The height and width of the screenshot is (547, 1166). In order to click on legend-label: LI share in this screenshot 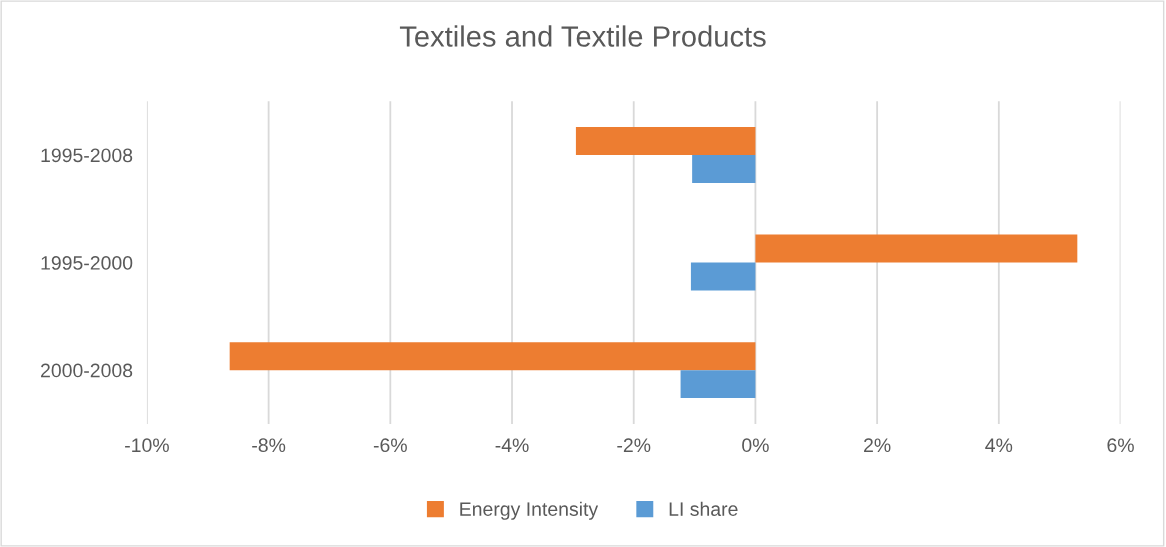, I will do `click(703, 508)`.